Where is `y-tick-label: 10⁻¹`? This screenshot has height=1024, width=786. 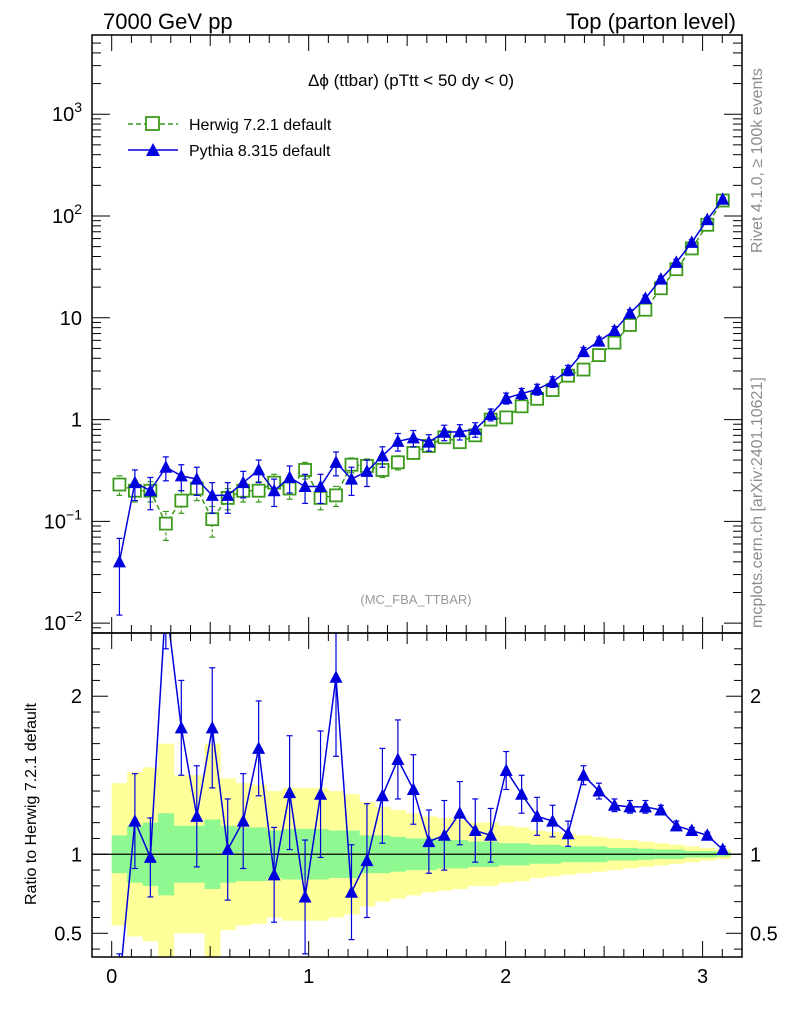
y-tick-label: 10⁻¹ is located at coordinates (63, 519).